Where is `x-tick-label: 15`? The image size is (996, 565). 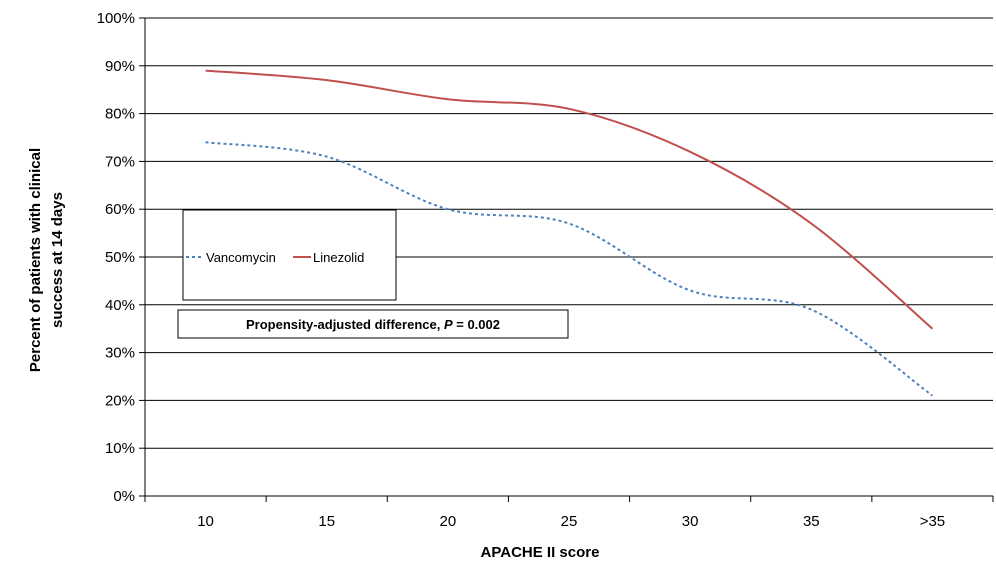 x-tick-label: 15 is located at coordinates (326, 521).